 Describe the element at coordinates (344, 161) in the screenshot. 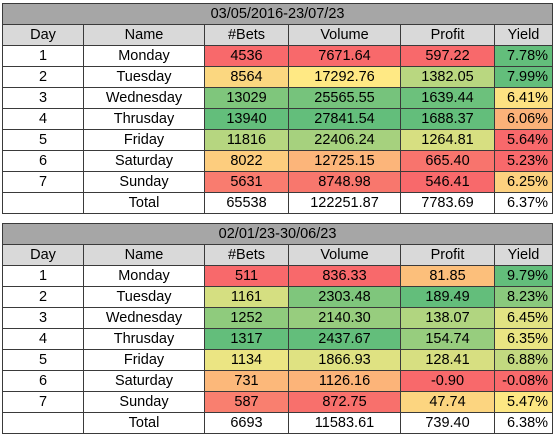

I see `volume-cell: 12725.15` at that location.